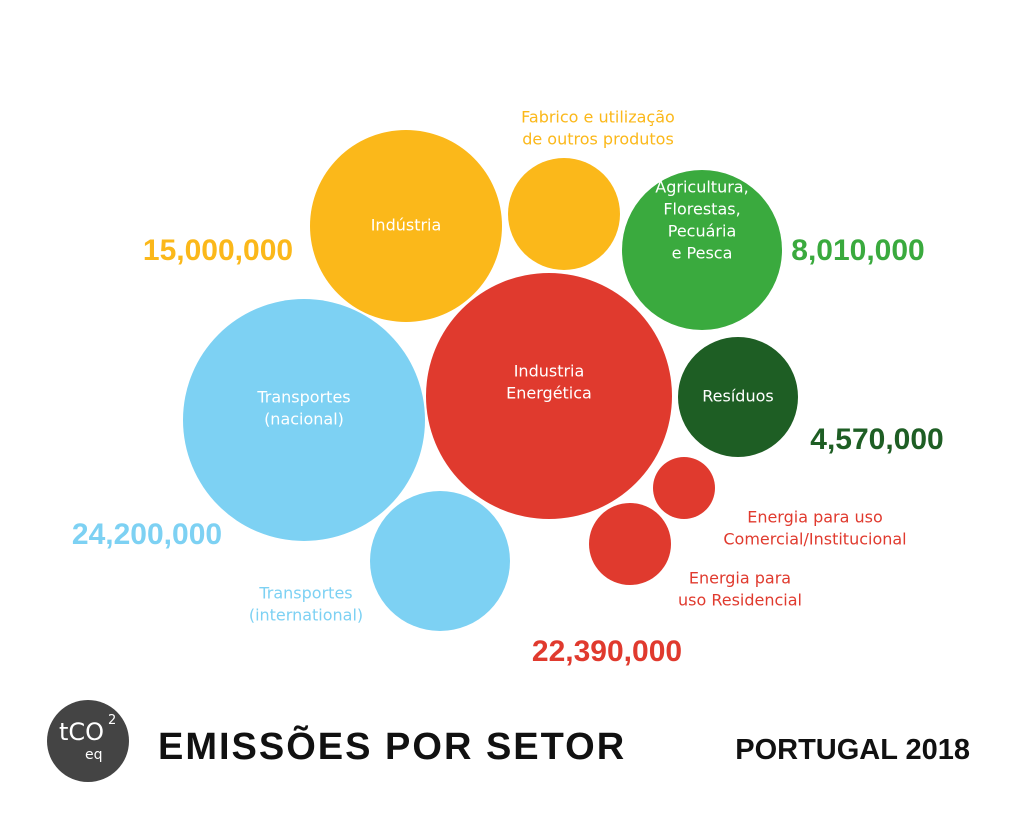 Image resolution: width=1024 pixels, height=819 pixels. I want to click on bubble-transportes-nacional, so click(304, 420).